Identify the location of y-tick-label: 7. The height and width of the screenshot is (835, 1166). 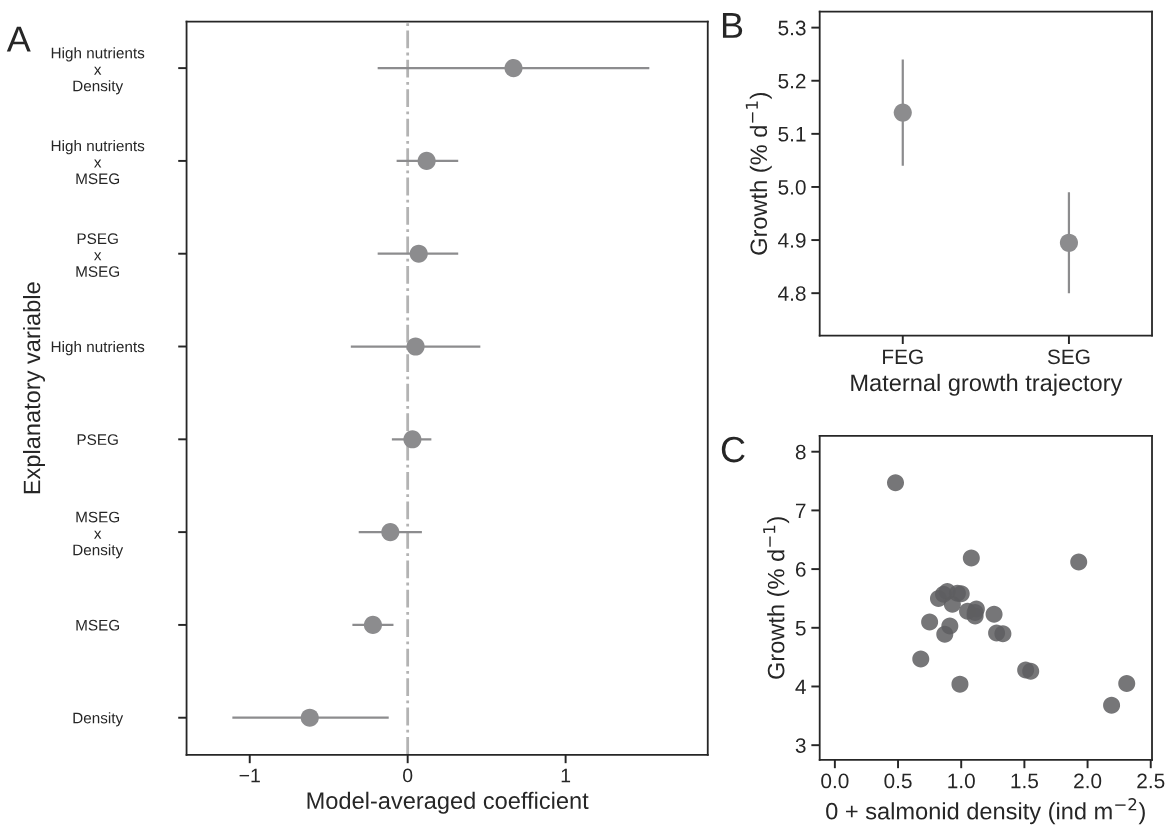
(800, 510).